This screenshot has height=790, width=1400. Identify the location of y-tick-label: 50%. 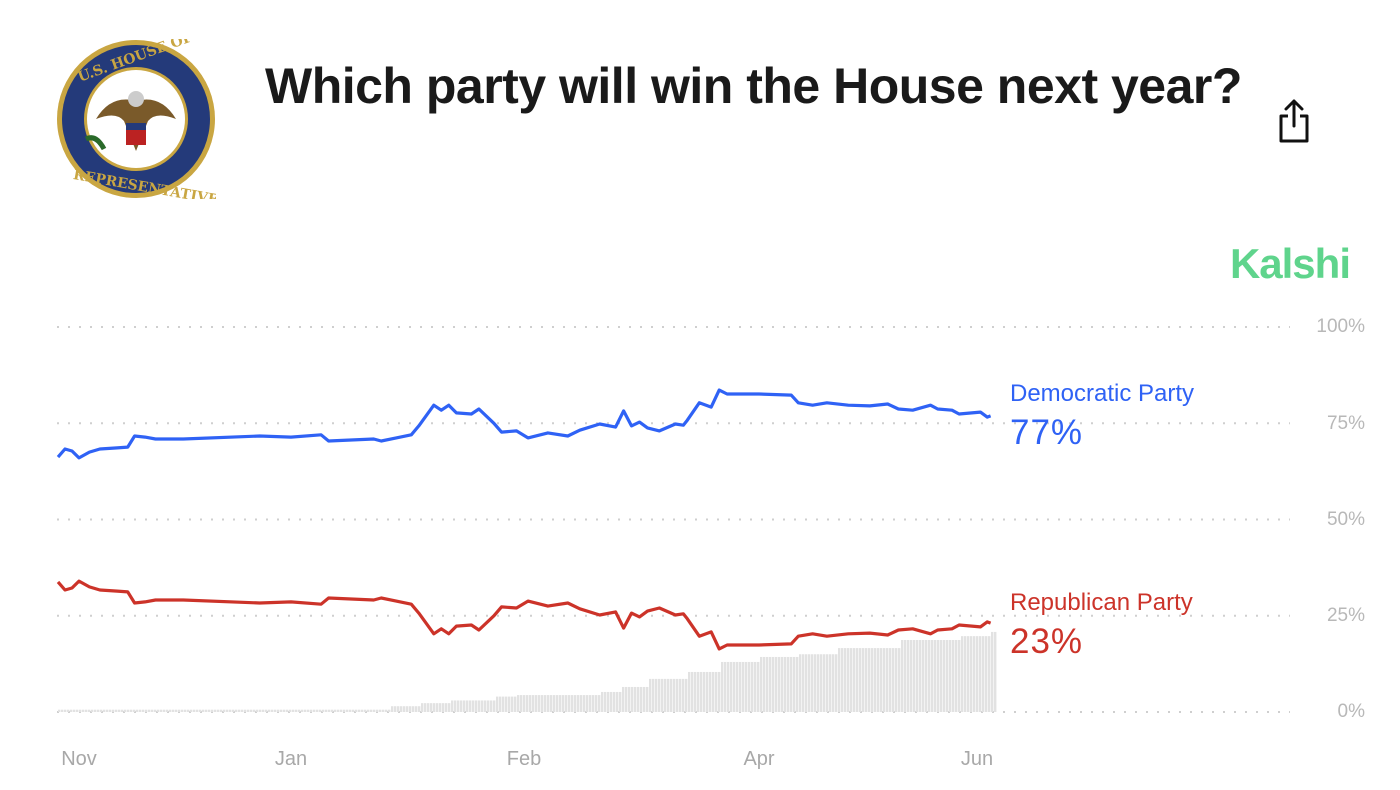
(1345, 519).